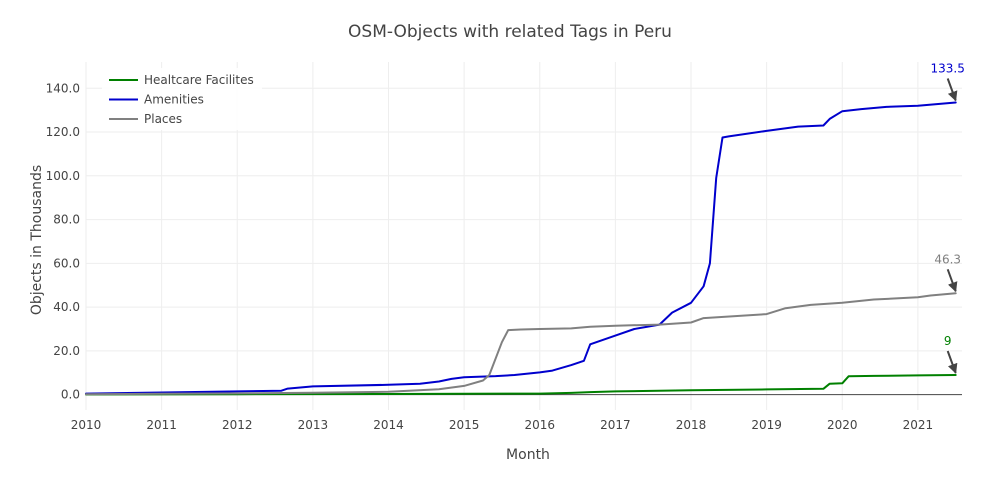 This screenshot has height=485, width=986. I want to click on x-tick-label: 2019, so click(766, 425).